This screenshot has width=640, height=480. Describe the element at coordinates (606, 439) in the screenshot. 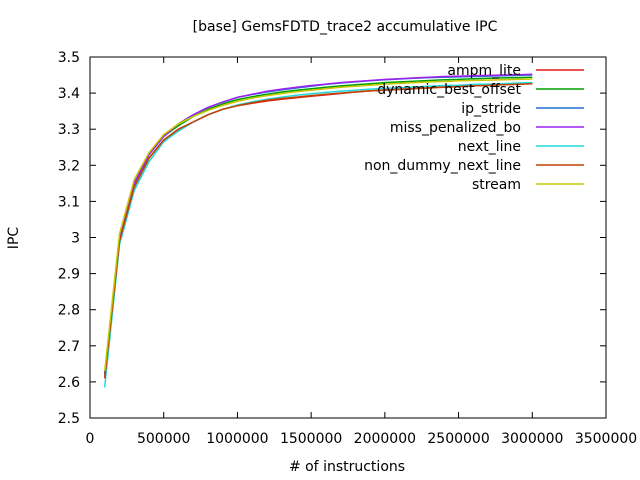

I see `x-tick-label: 3500000` at that location.